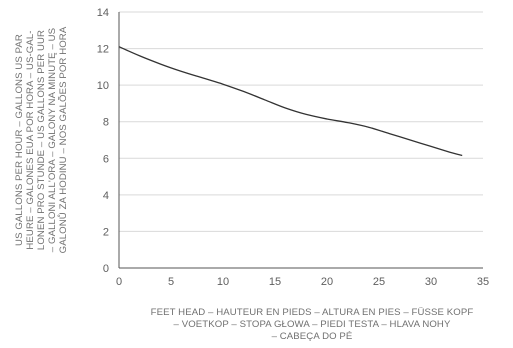  What do you see at coordinates (103, 86) in the screenshot?
I see `y-tick-label: 10` at bounding box center [103, 86].